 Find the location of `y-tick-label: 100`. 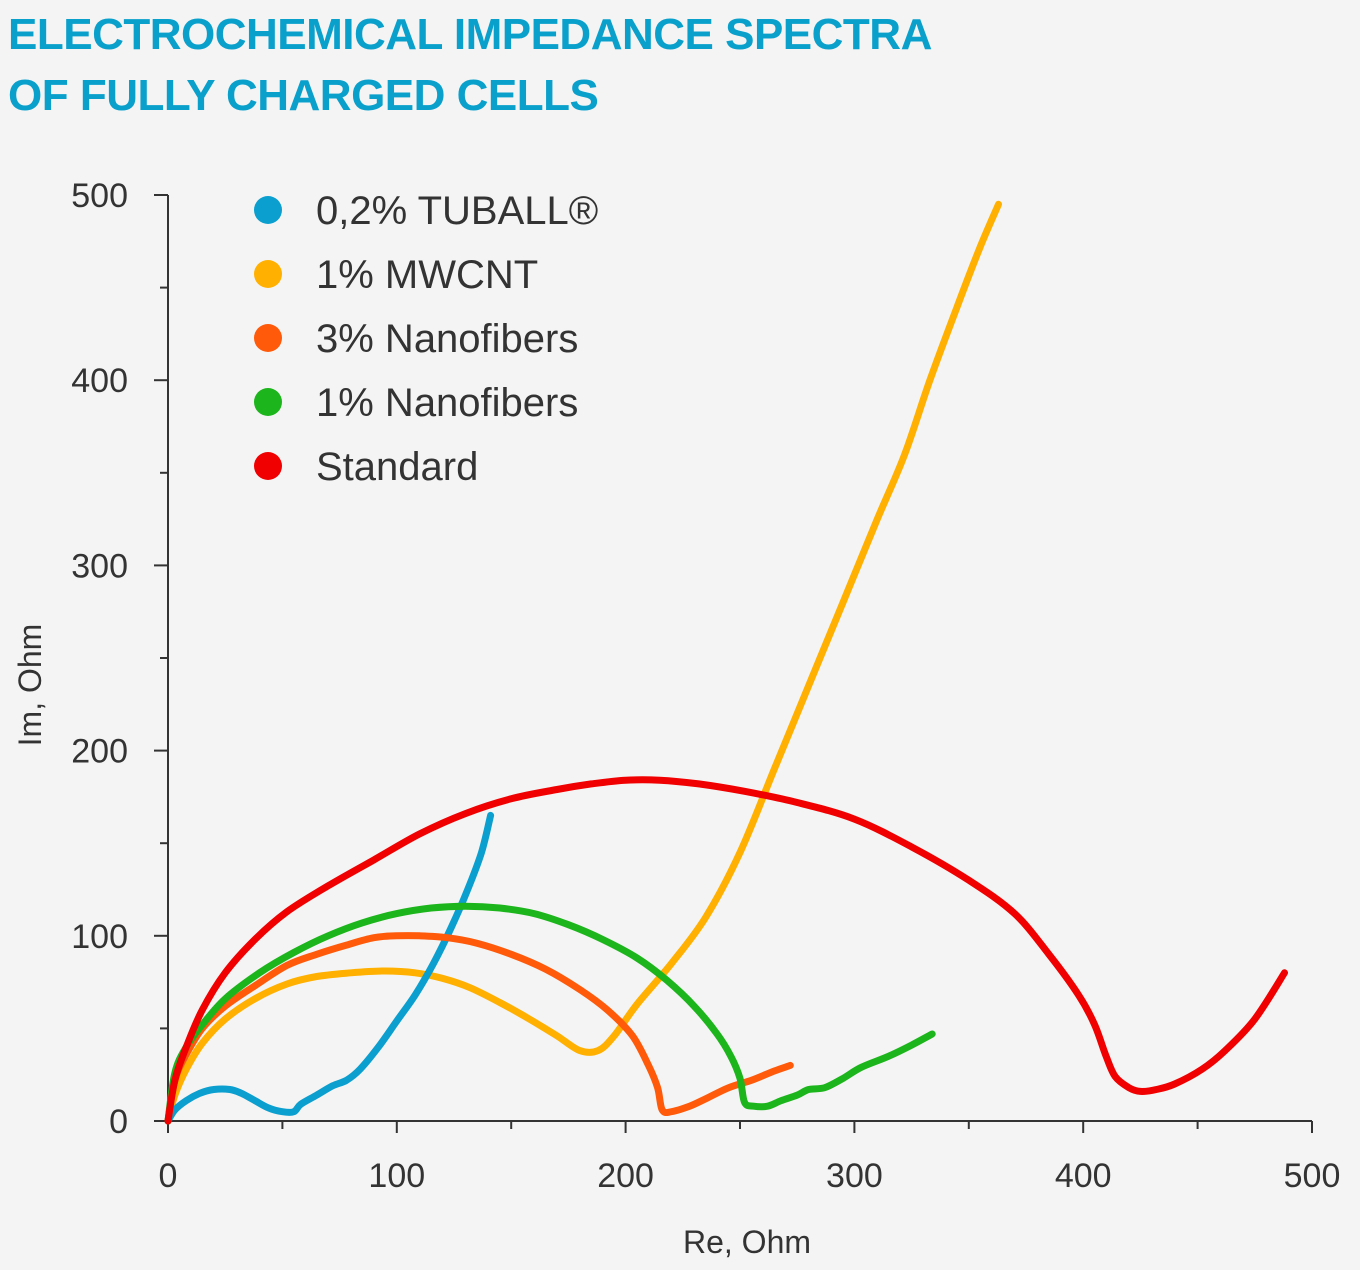

y-tick-label: 100 is located at coordinates (99, 937).